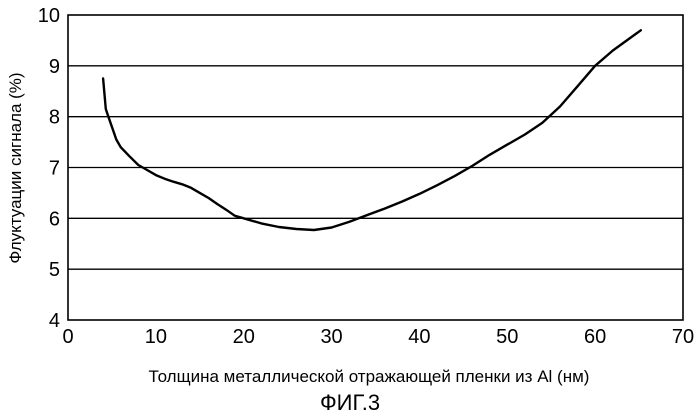 Image resolution: width=700 pixels, height=420 pixels. What do you see at coordinates (331, 337) in the screenshot?
I see `x-tick-label: 30` at bounding box center [331, 337].